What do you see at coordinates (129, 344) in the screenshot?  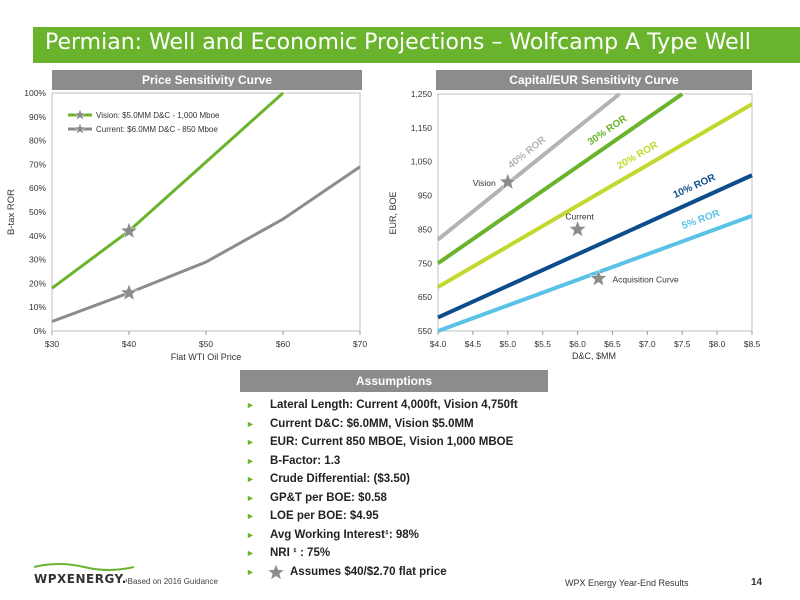 I see `x-tick-label: $40` at bounding box center [129, 344].